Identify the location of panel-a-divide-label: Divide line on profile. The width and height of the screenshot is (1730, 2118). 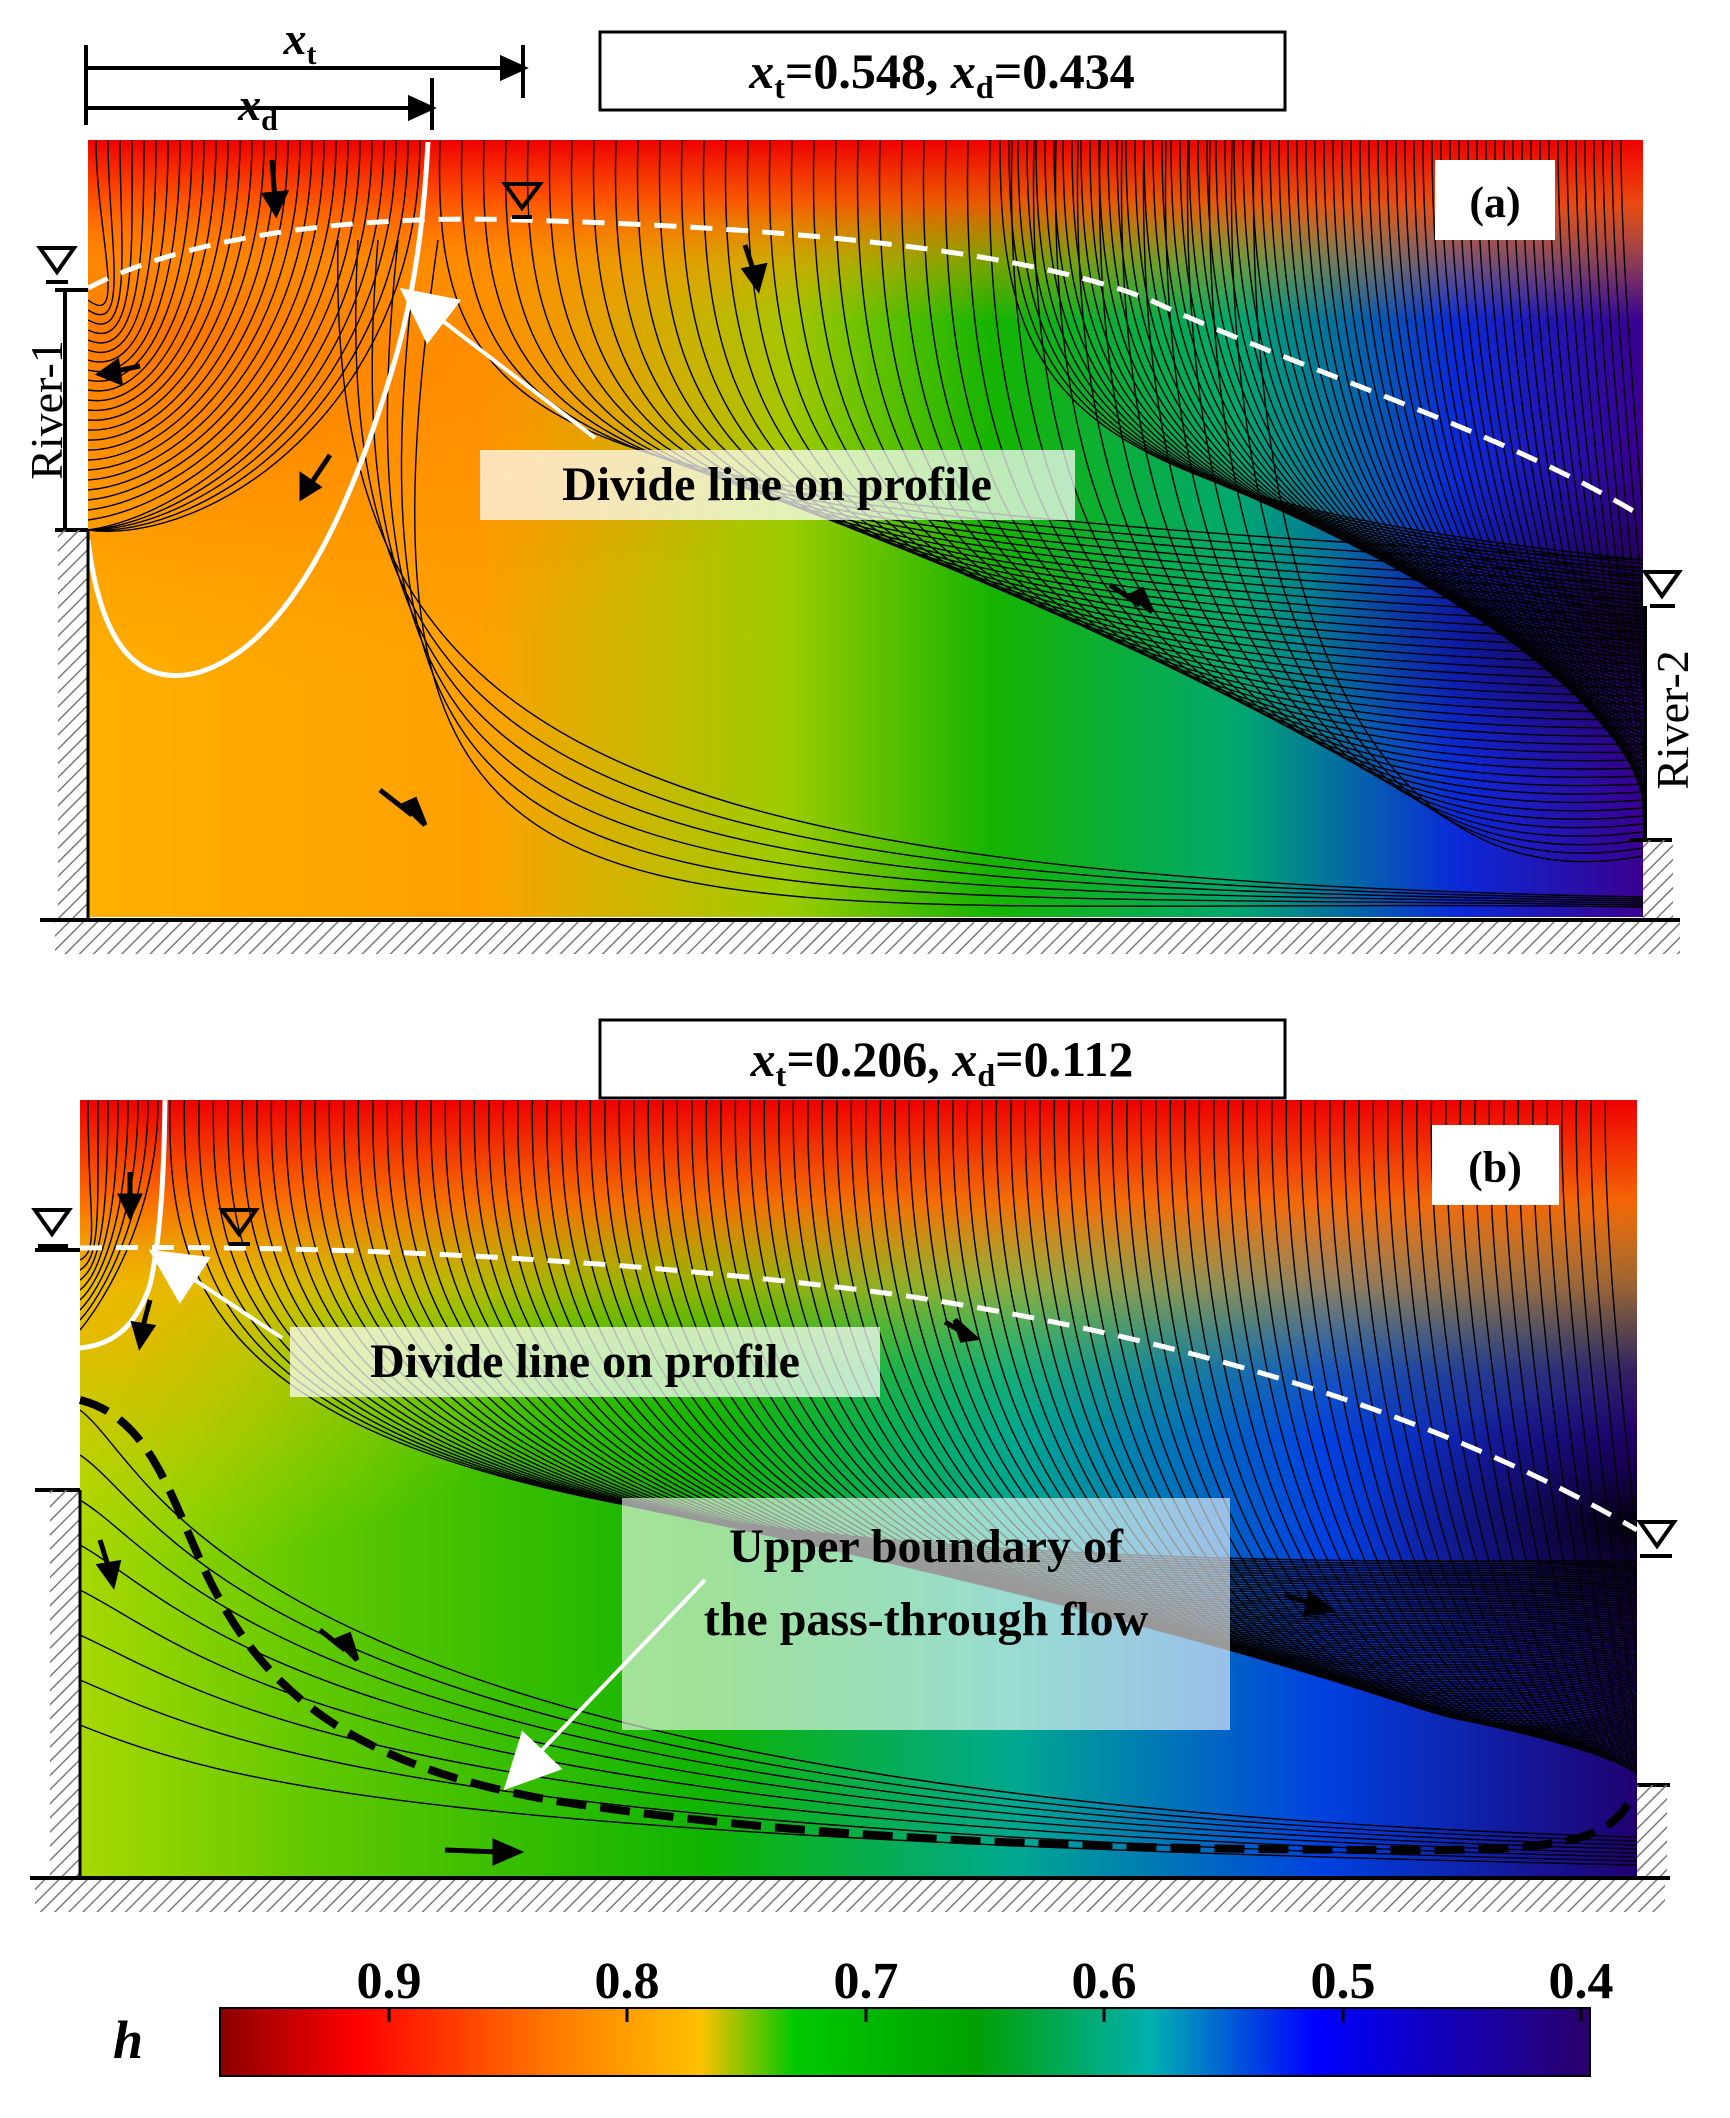
(777, 484).